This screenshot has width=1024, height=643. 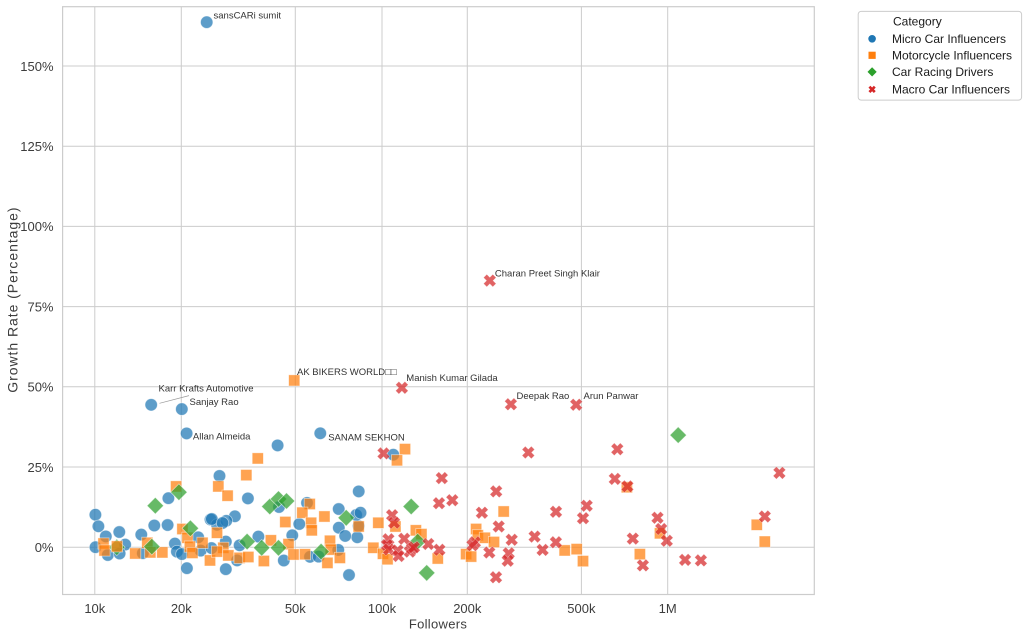 What do you see at coordinates (942, 72) in the screenshot?
I see `svg-text: Car Racing Drivers` at bounding box center [942, 72].